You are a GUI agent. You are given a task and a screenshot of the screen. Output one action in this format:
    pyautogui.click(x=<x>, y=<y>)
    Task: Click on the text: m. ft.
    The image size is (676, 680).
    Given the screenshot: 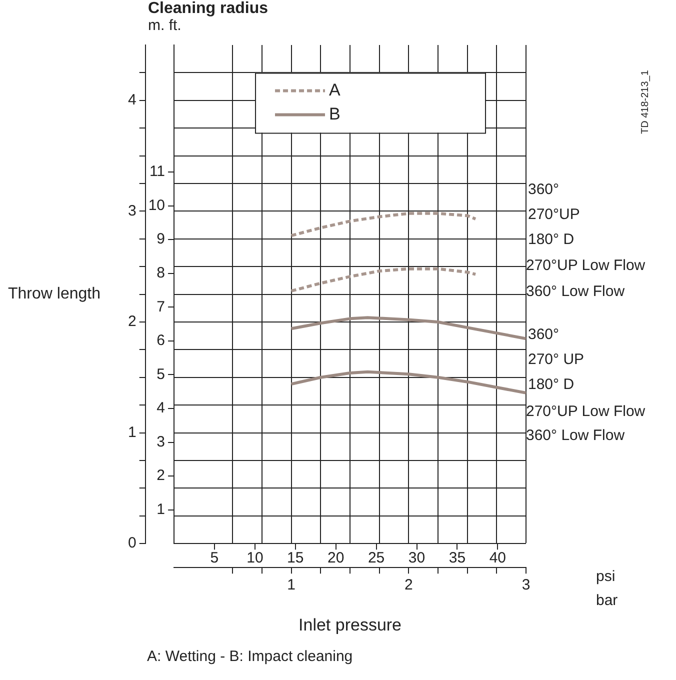 What is the action you would take?
    pyautogui.click(x=165, y=25)
    